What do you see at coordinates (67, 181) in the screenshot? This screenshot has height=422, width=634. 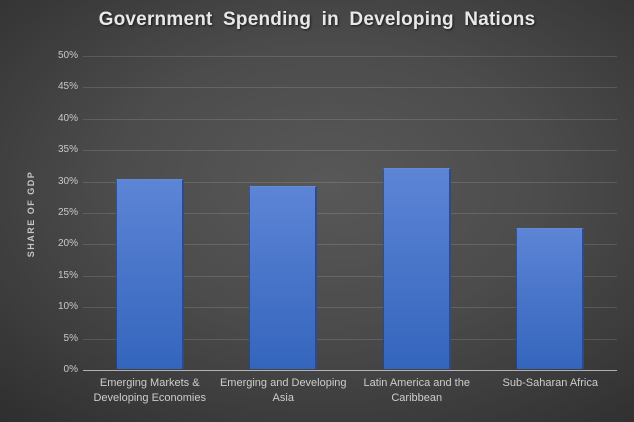 I see `y-axis-tick: 30%` at bounding box center [67, 181].